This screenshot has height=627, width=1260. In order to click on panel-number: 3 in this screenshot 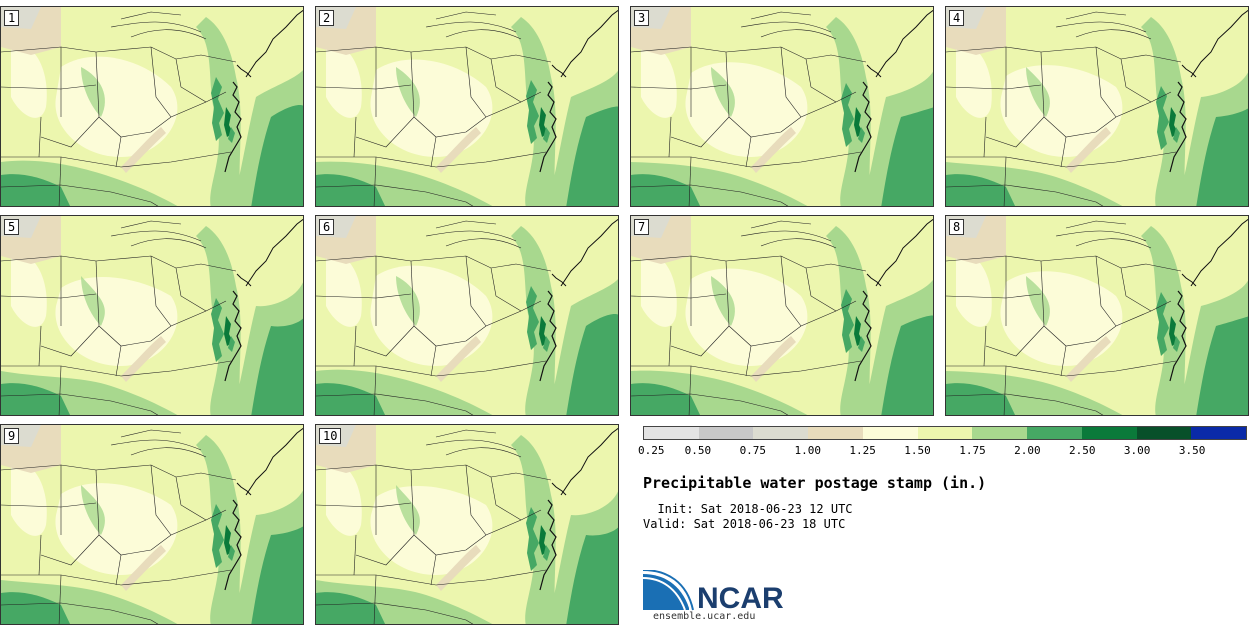, I will do `click(642, 18)`.